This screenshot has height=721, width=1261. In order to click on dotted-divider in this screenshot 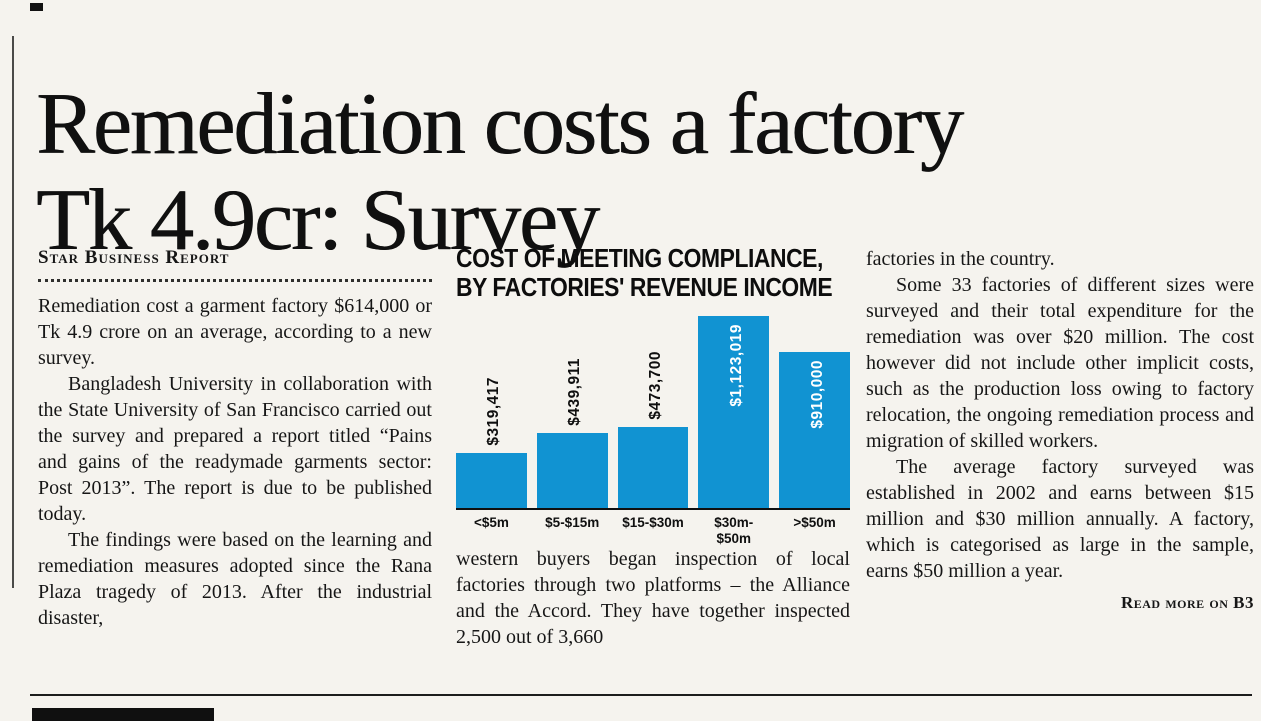, I will do `click(235, 280)`.